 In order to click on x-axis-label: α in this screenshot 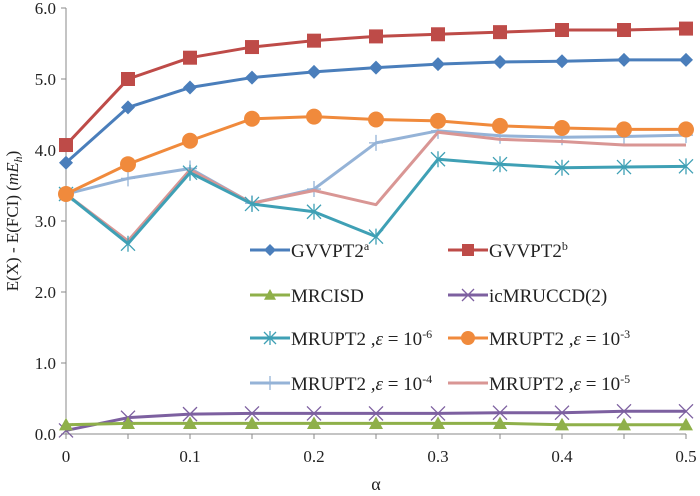, I will do `click(376, 484)`.